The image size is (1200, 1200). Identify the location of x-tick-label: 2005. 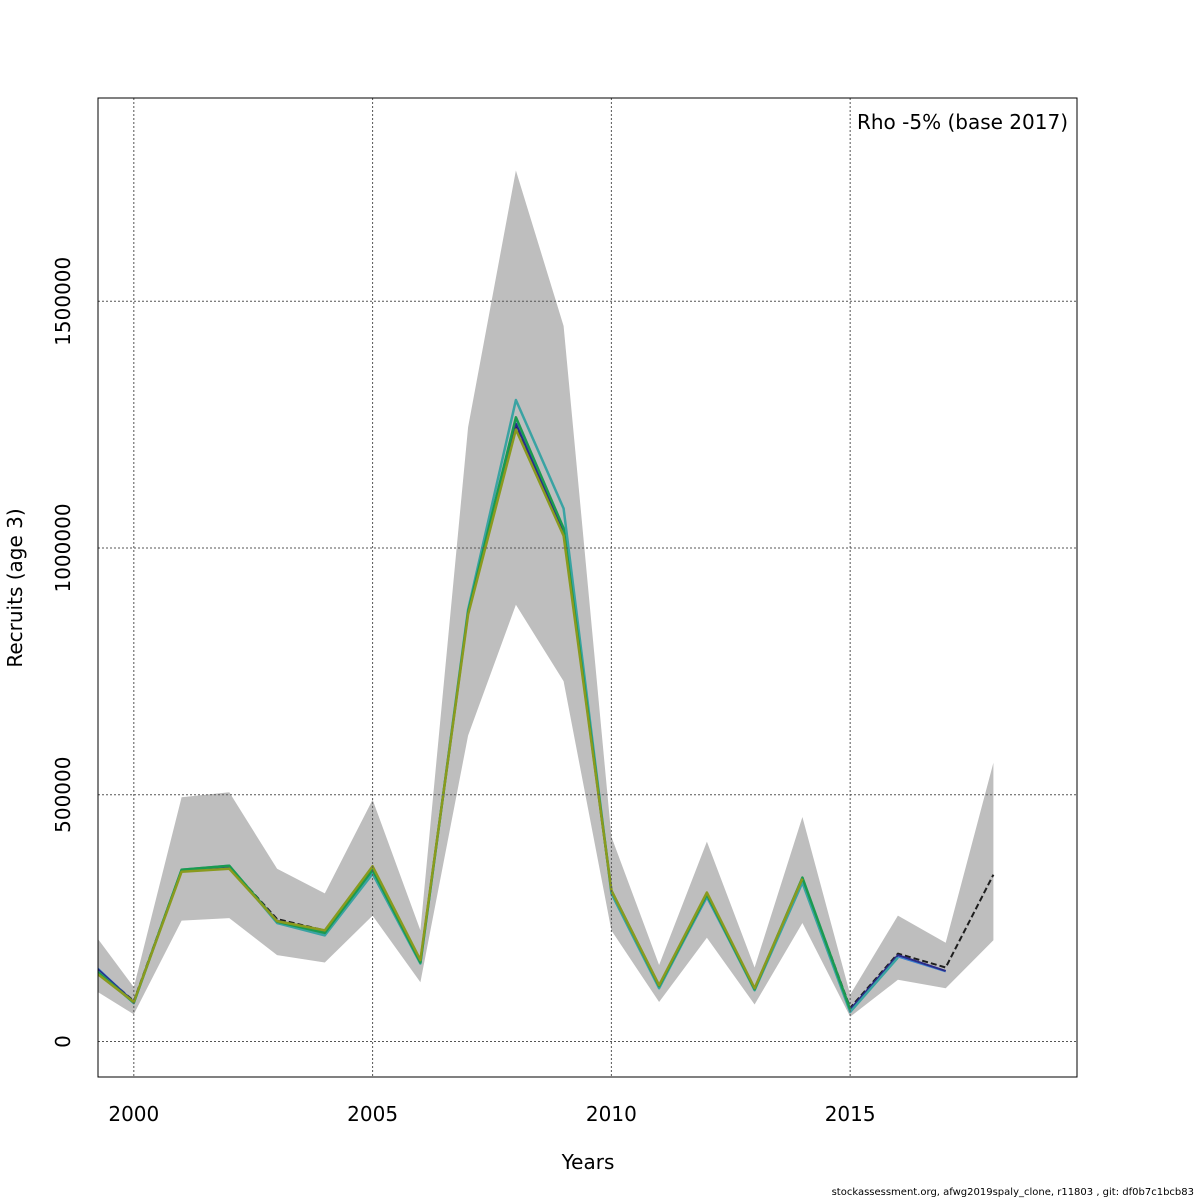
(372, 1114).